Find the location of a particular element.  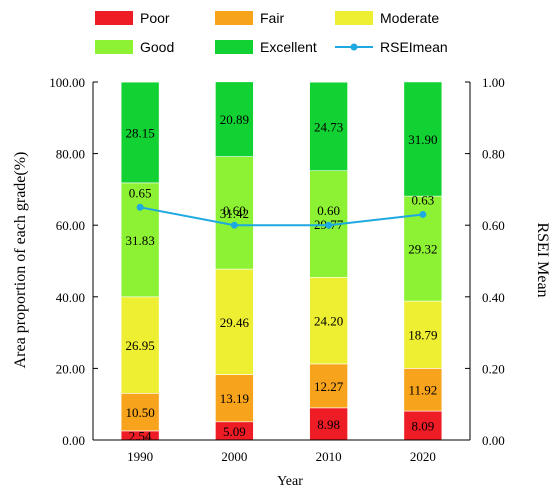

bar-good-1990 is located at coordinates (140, 240).